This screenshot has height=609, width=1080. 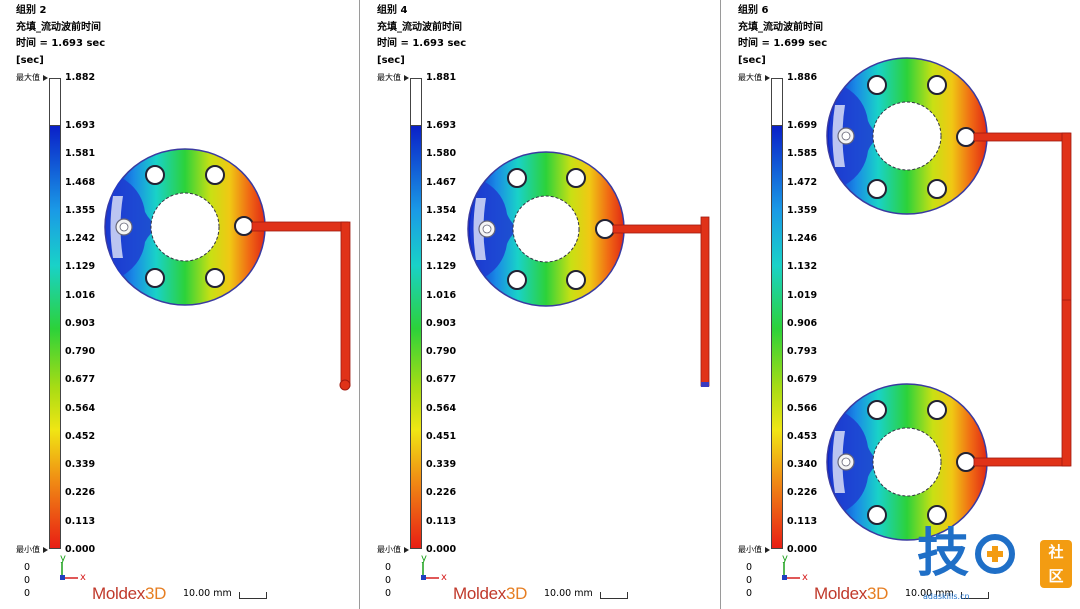 I want to click on legend-tick-label: 1.132, so click(x=802, y=267).